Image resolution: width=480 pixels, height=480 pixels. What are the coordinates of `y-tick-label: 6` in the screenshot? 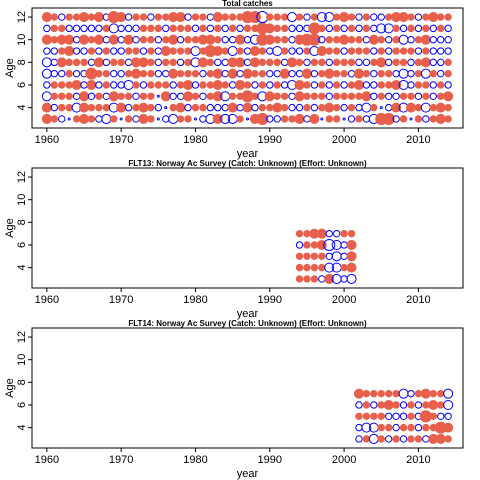 It's located at (22, 405).